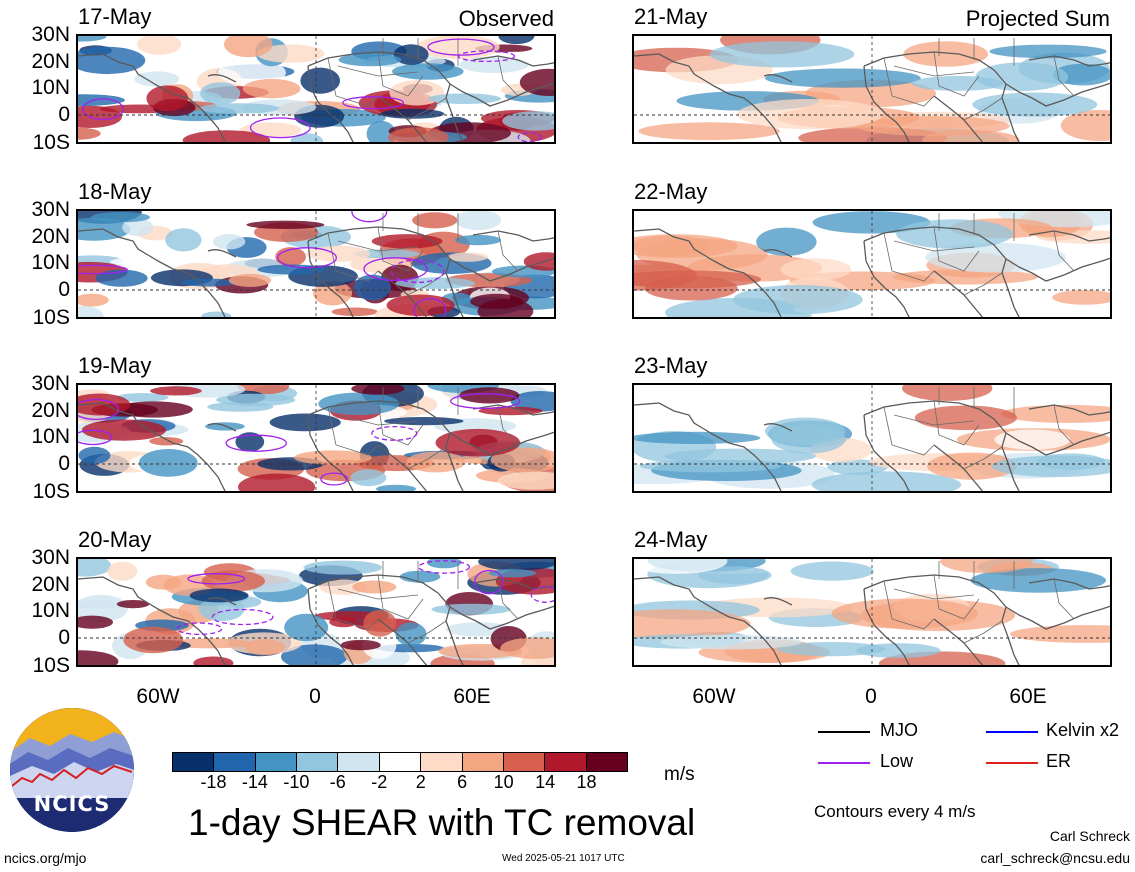 The height and width of the screenshot is (872, 1135). Describe the element at coordinates (671, 191) in the screenshot. I see `panel-date-6: 22-May` at that location.